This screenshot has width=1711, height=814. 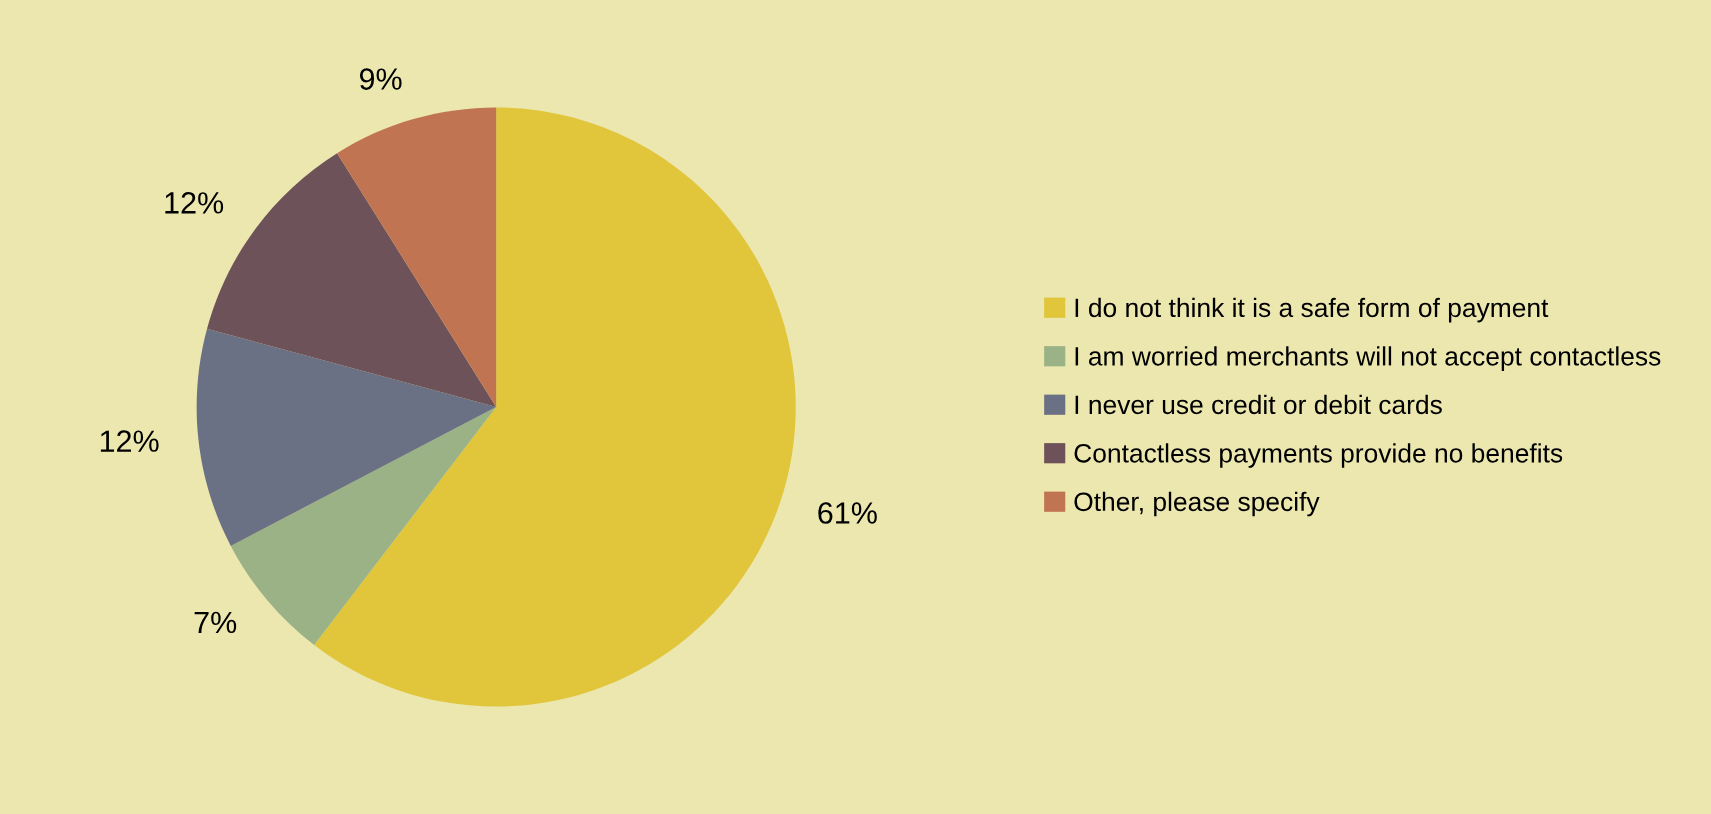 What do you see at coordinates (380, 79) in the screenshot?
I see `data-label: 9%` at bounding box center [380, 79].